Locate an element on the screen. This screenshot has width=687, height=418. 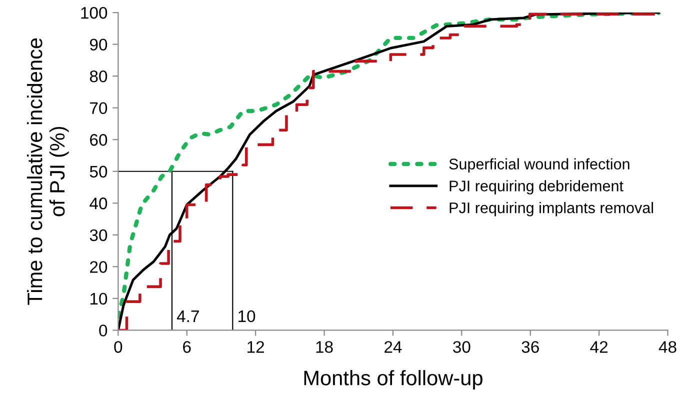
ref-line-label: 4.7 is located at coordinates (187, 316).